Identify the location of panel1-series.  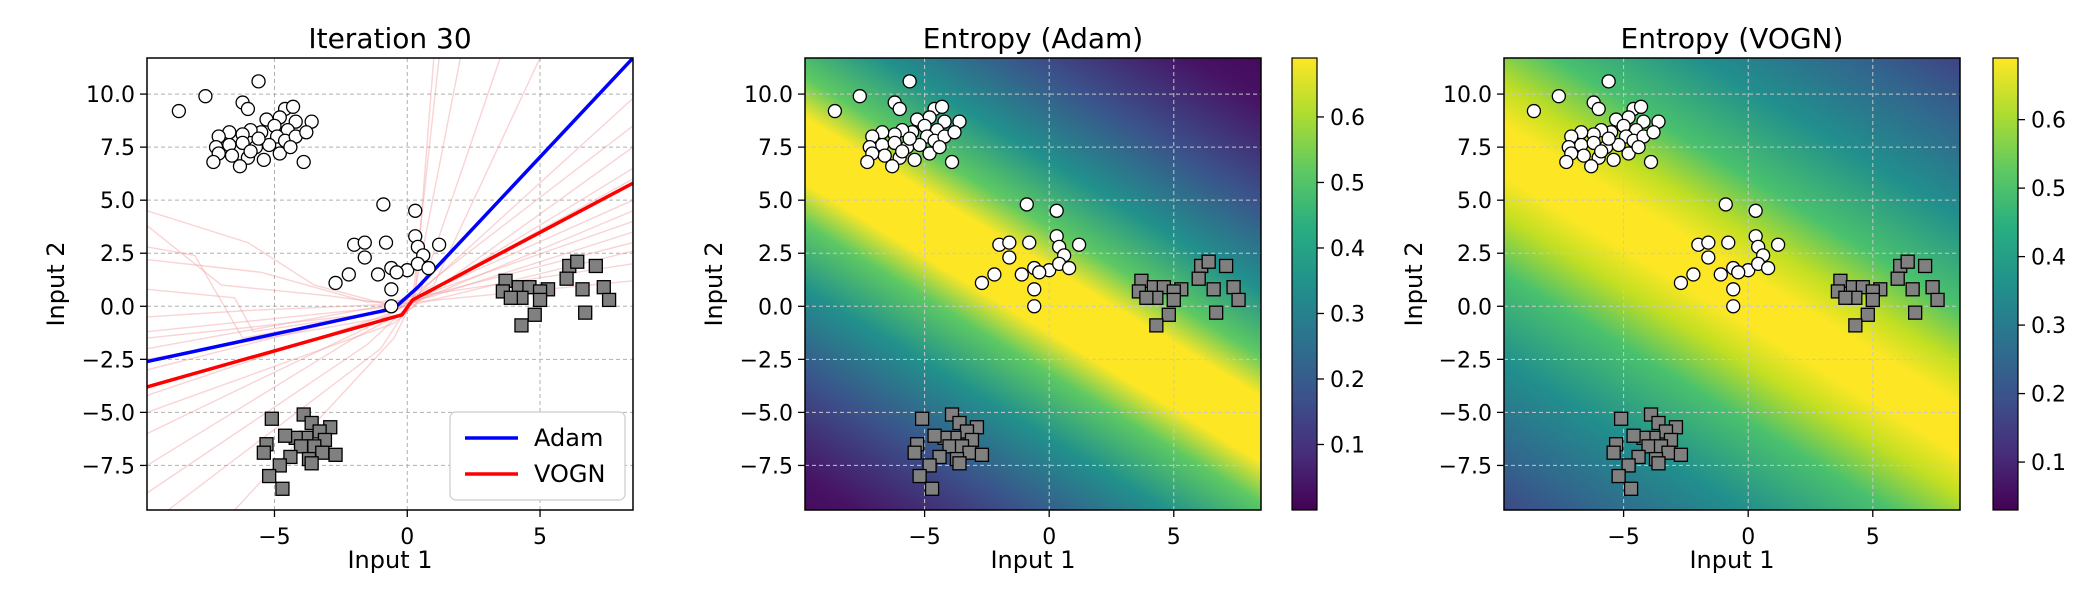
(390, 223).